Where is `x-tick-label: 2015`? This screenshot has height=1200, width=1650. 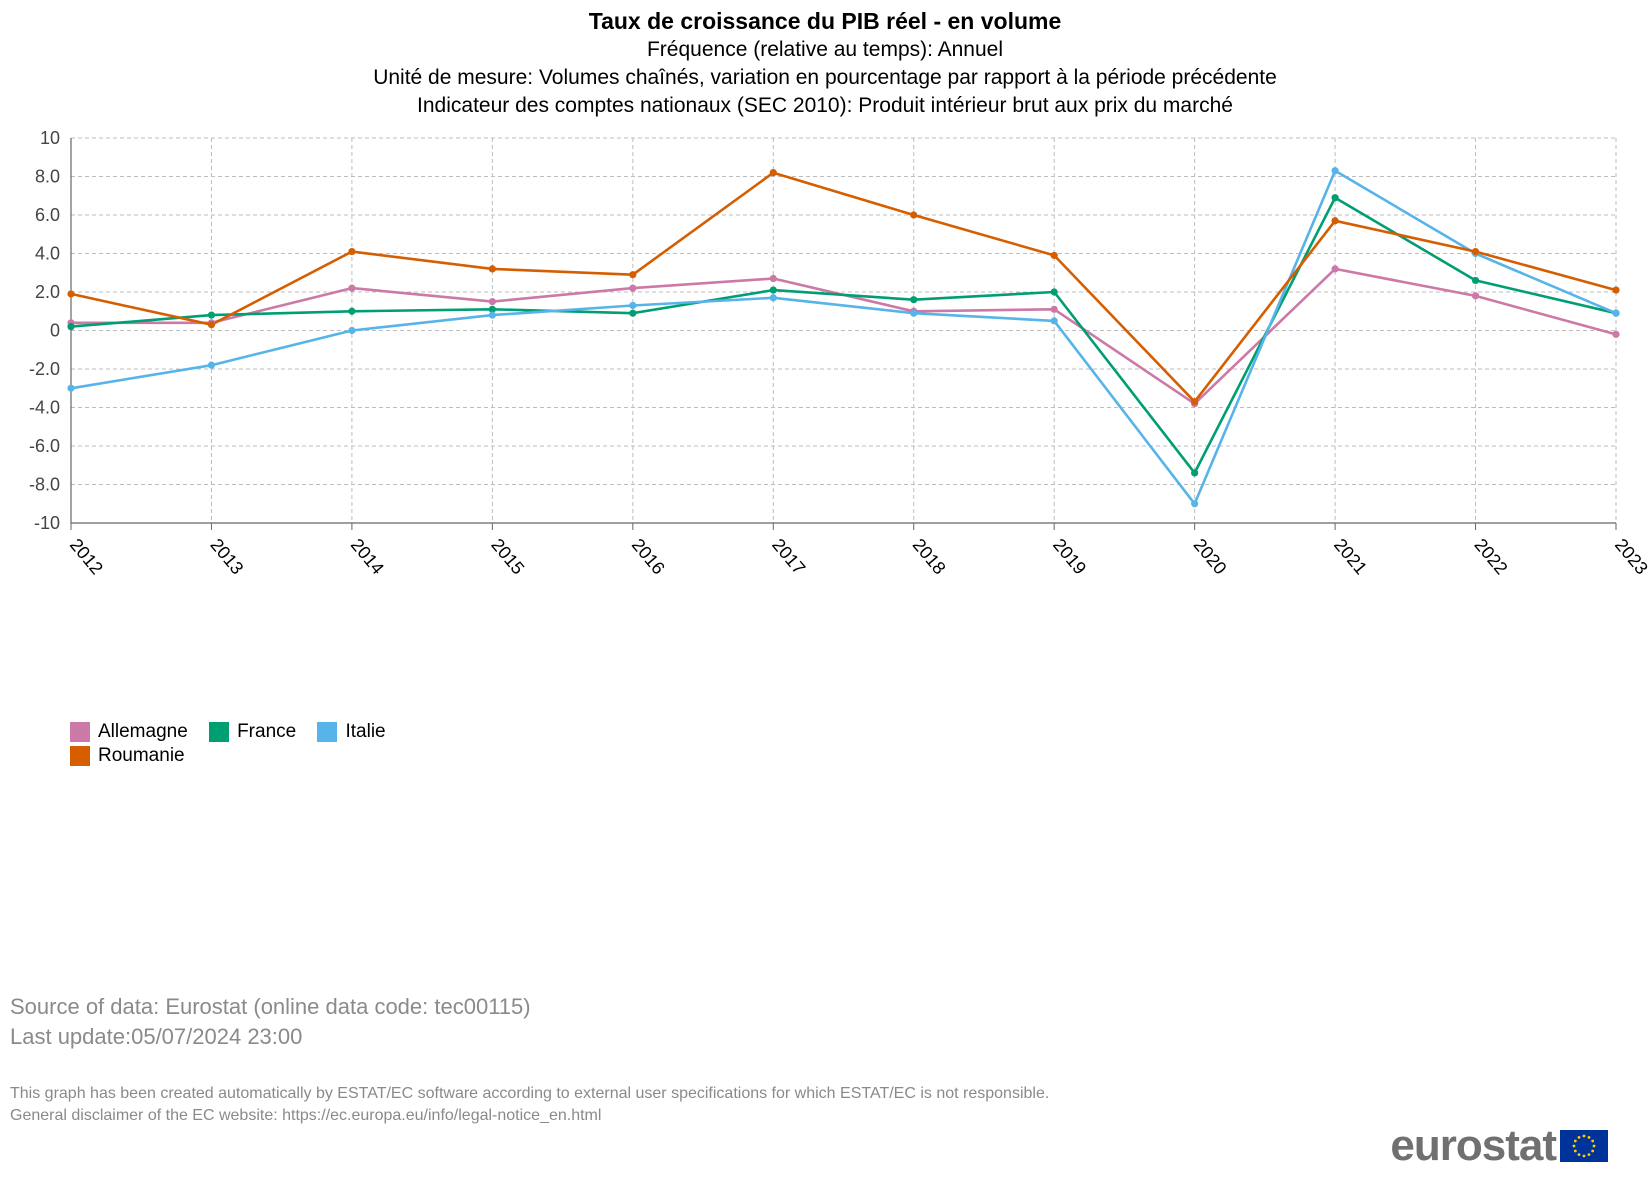 x-tick-label: 2015 is located at coordinates (507, 557).